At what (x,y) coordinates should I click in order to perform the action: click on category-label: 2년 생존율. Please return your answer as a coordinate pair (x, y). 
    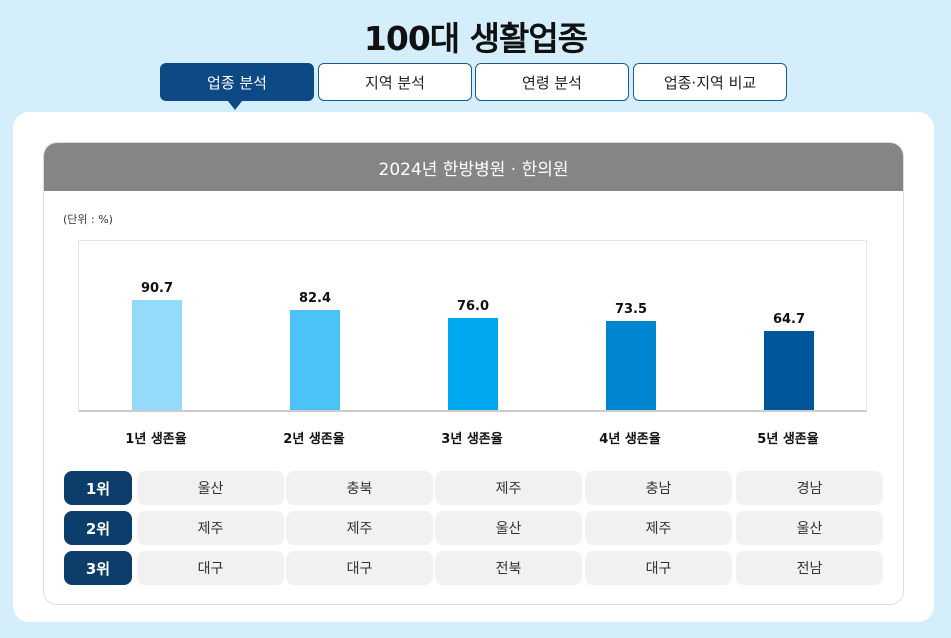
    Looking at the image, I should click on (314, 439).